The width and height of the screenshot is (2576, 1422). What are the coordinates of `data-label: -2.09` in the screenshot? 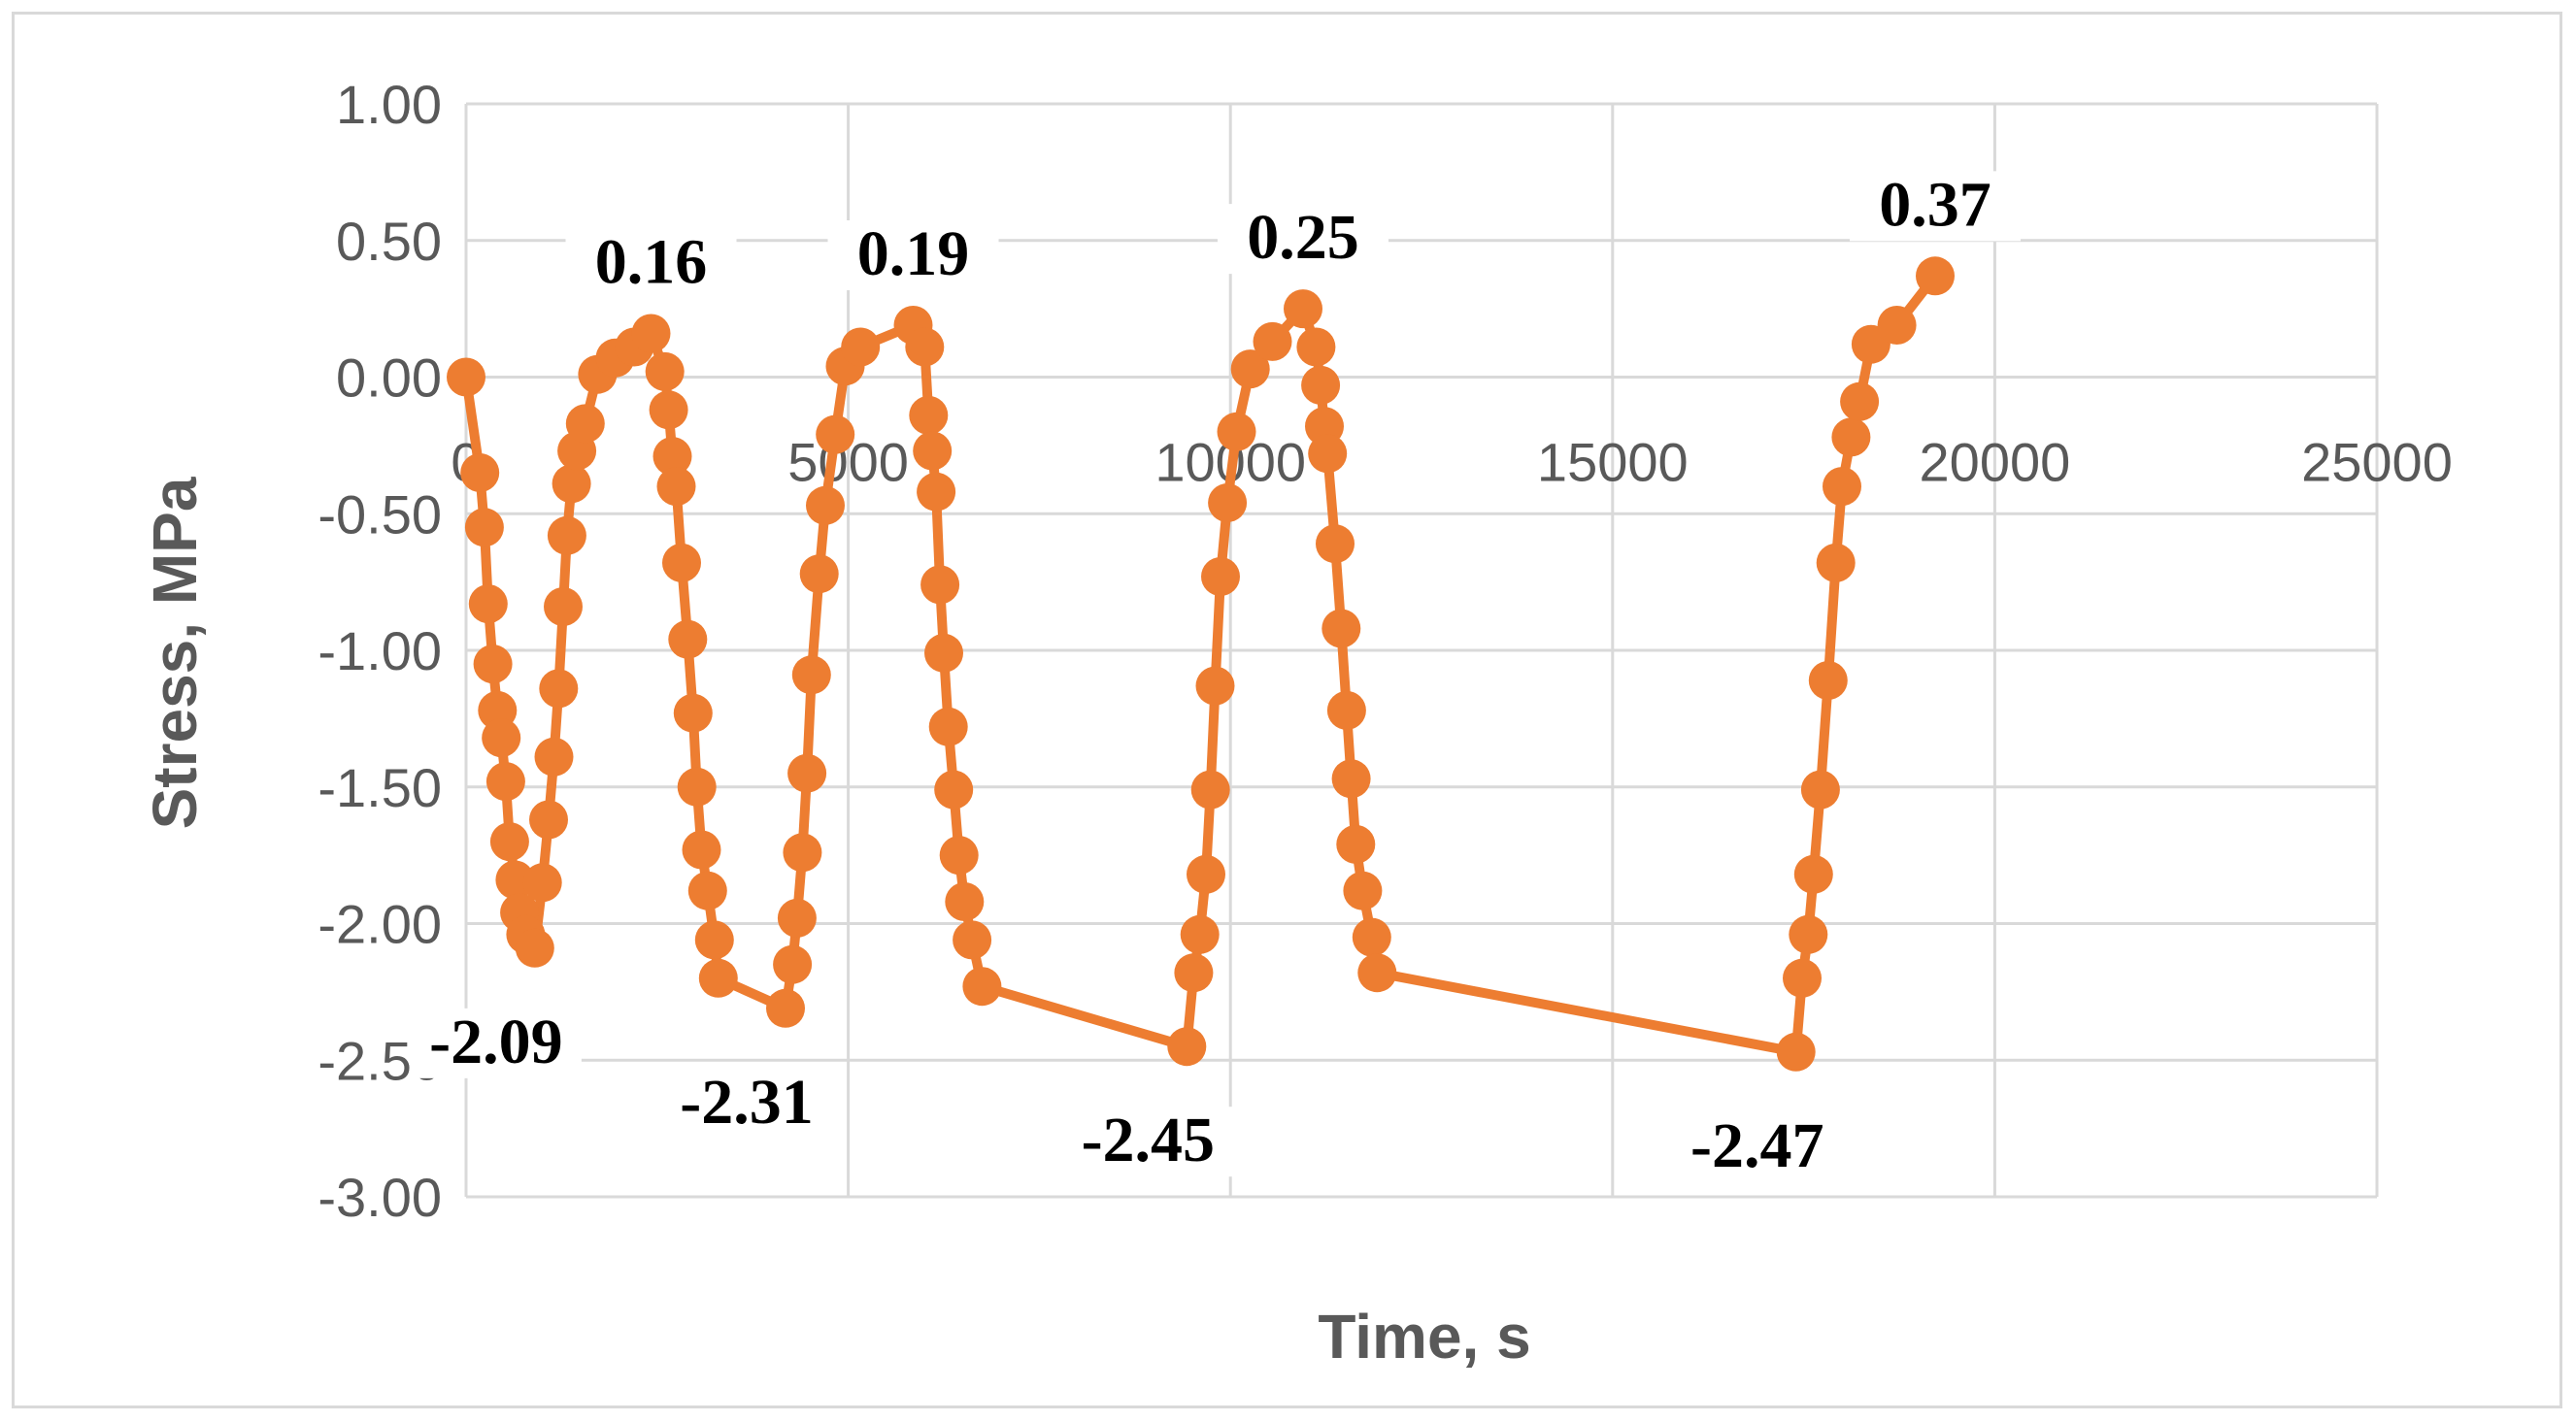 It's located at (496, 1042).